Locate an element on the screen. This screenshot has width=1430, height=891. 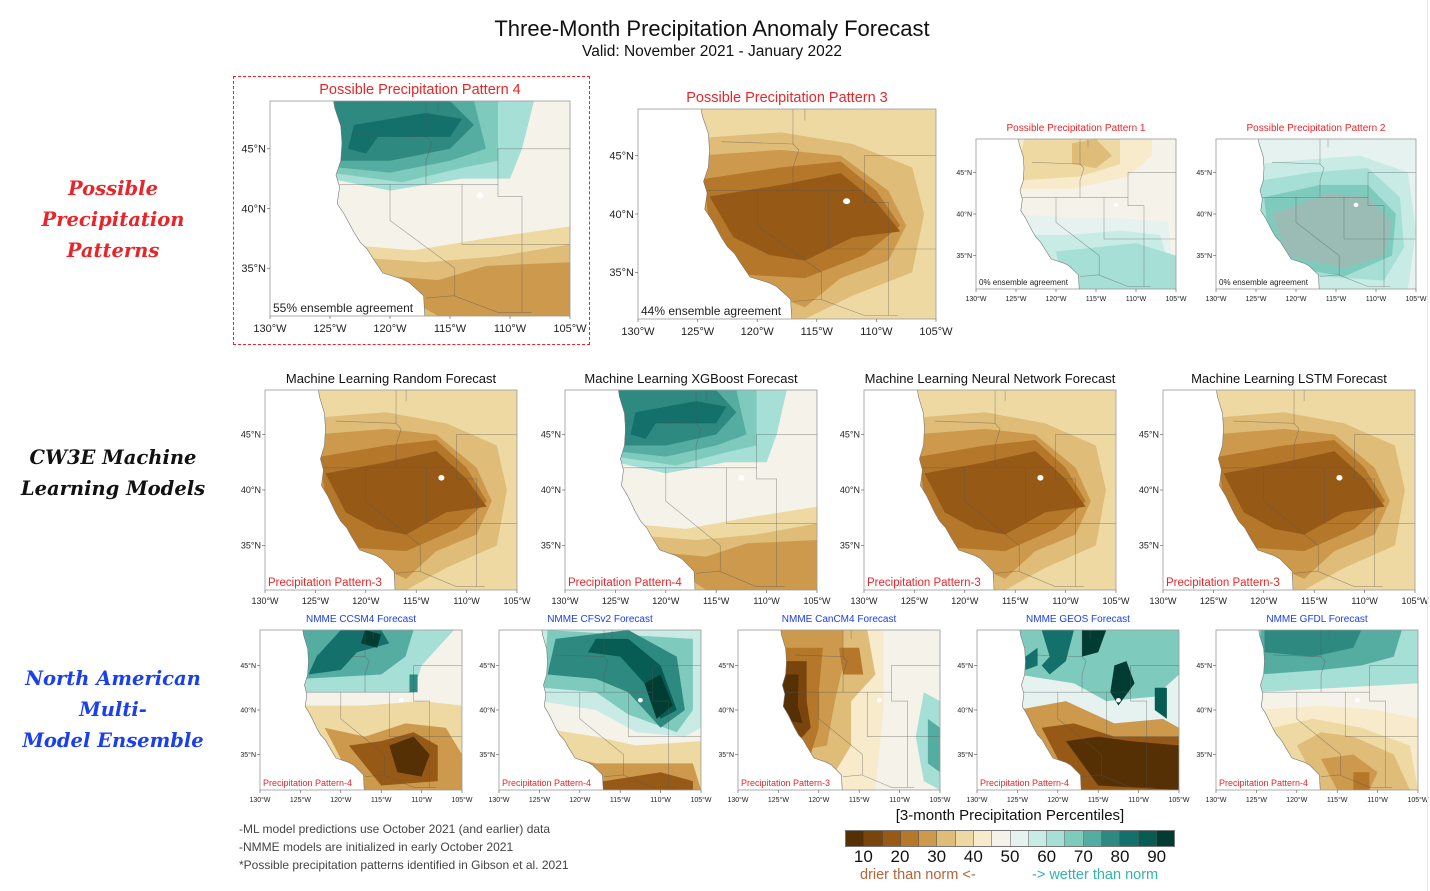
colorbar is located at coordinates (1010, 838).